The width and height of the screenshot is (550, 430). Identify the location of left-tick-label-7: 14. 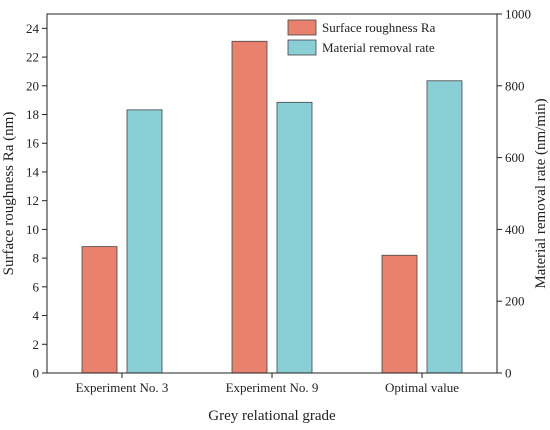
(33, 171).